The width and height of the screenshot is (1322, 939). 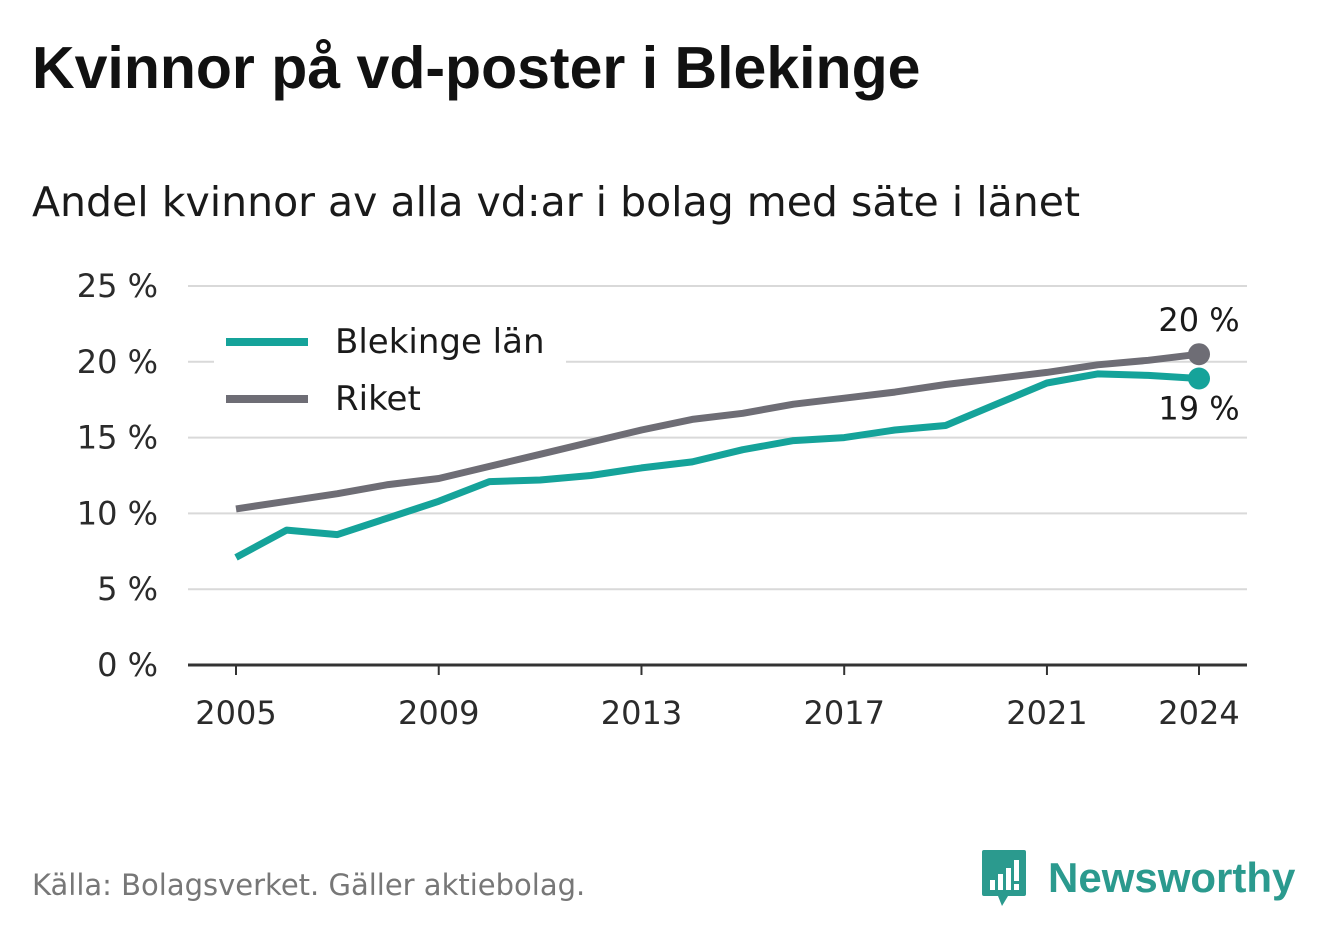 What do you see at coordinates (235, 713) in the screenshot?
I see `x-tick-label: 2005` at bounding box center [235, 713].